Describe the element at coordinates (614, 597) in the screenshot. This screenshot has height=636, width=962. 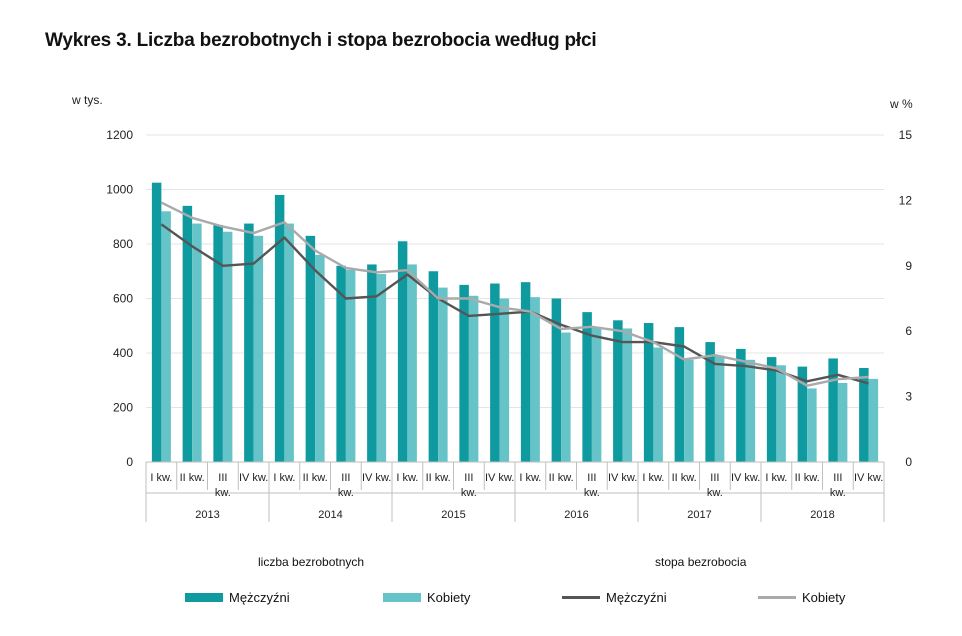
I see `legend-item-men-line: Mężczyźni` at that location.